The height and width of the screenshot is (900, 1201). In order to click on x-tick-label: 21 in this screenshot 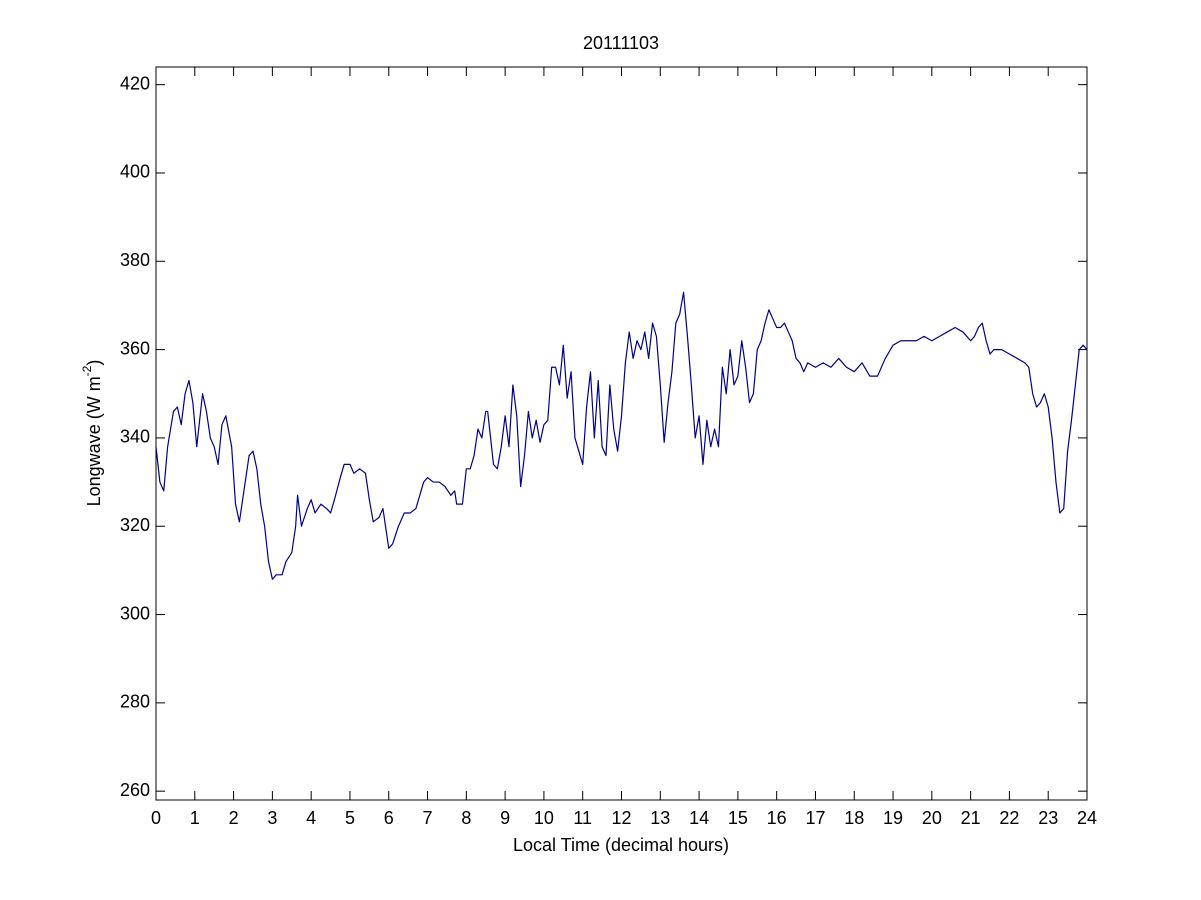, I will do `click(971, 818)`.